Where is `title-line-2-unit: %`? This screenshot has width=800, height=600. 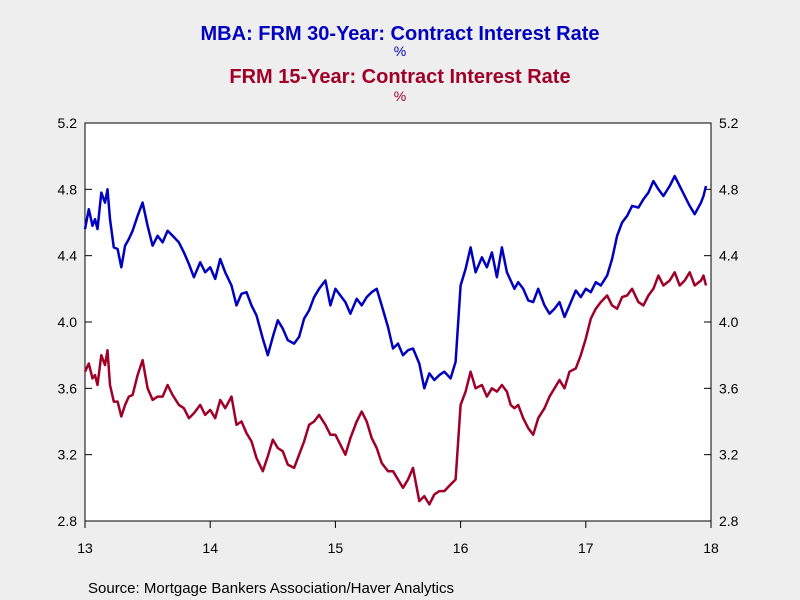 title-line-2-unit: % is located at coordinates (400, 96).